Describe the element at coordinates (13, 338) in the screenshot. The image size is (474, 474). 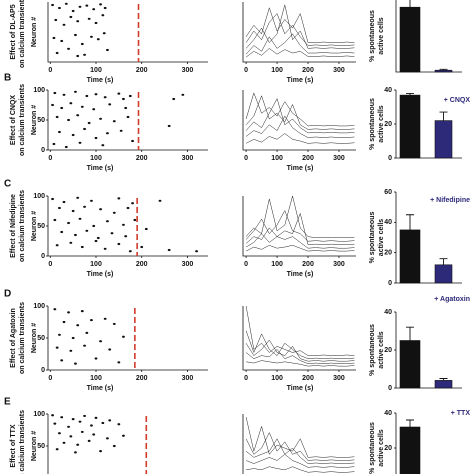
I see `effect-label: Effect of Agatoxin` at that location.